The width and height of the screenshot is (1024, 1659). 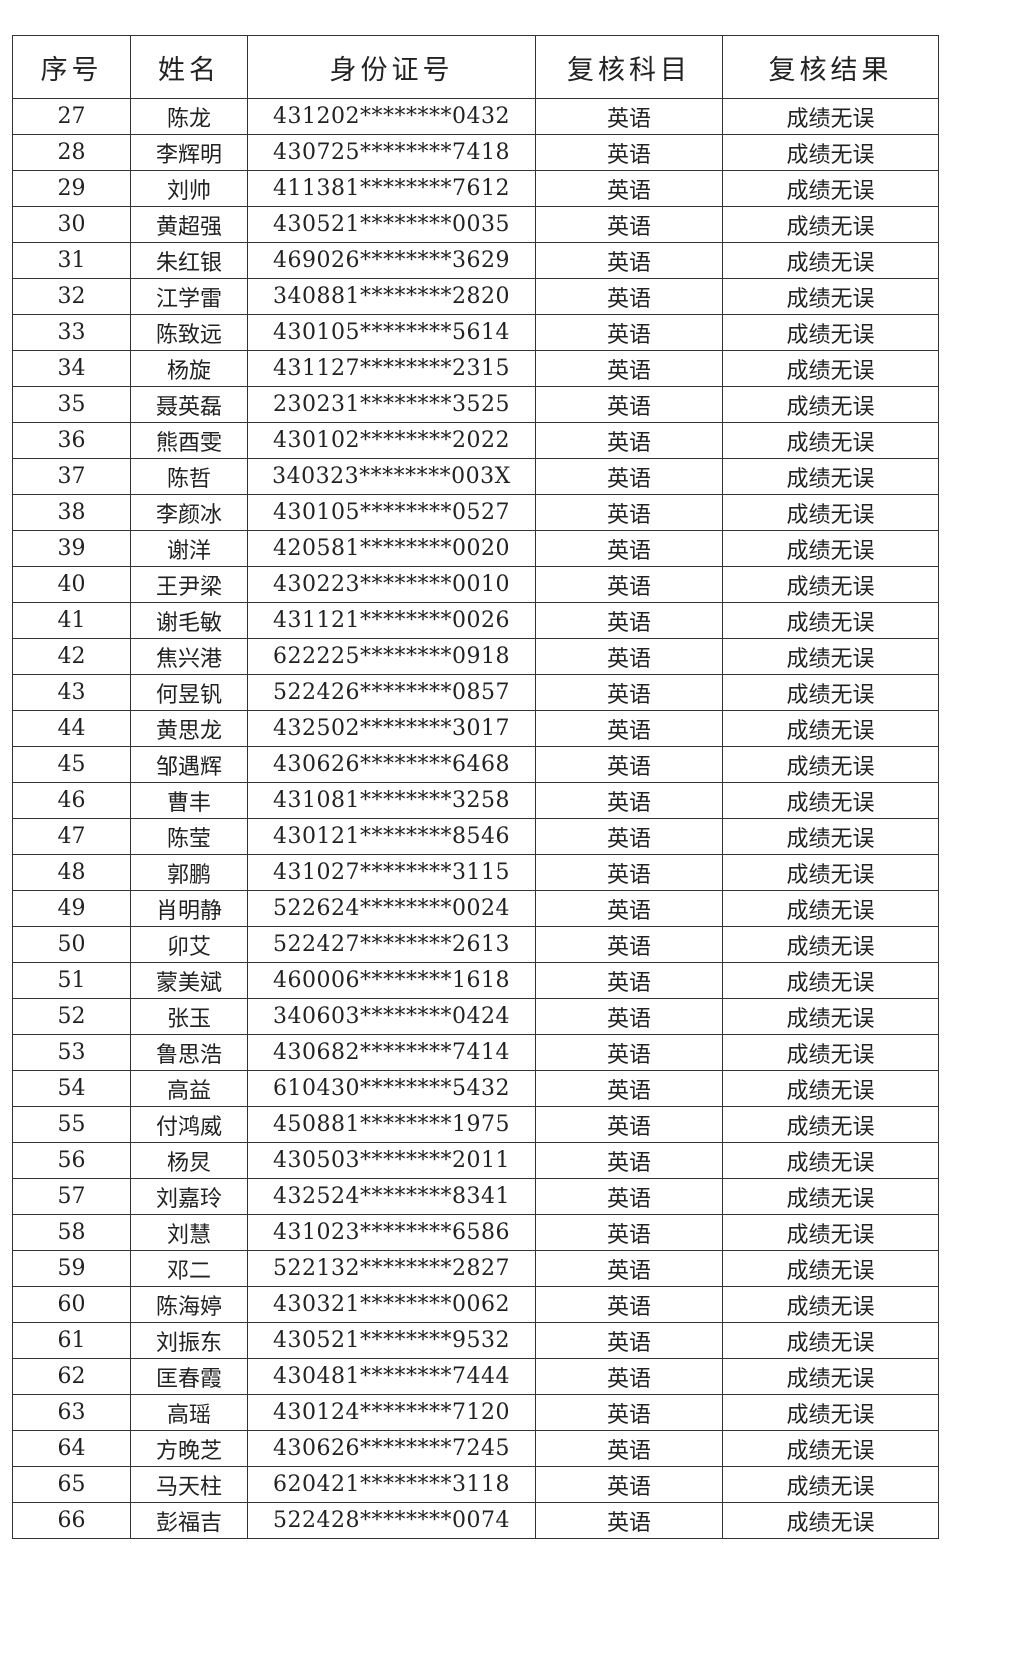 I want to click on id-number: 431081********3258, so click(x=391, y=800).